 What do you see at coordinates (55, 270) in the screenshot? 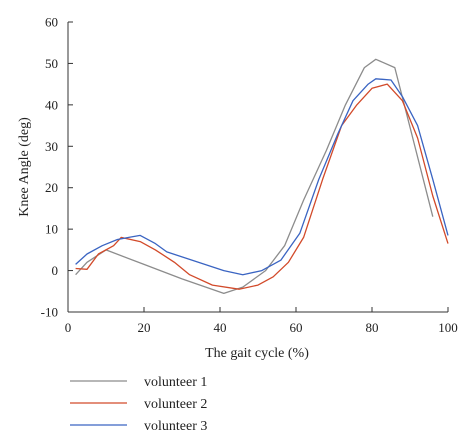
I see `y-tick-label: 0` at bounding box center [55, 270].